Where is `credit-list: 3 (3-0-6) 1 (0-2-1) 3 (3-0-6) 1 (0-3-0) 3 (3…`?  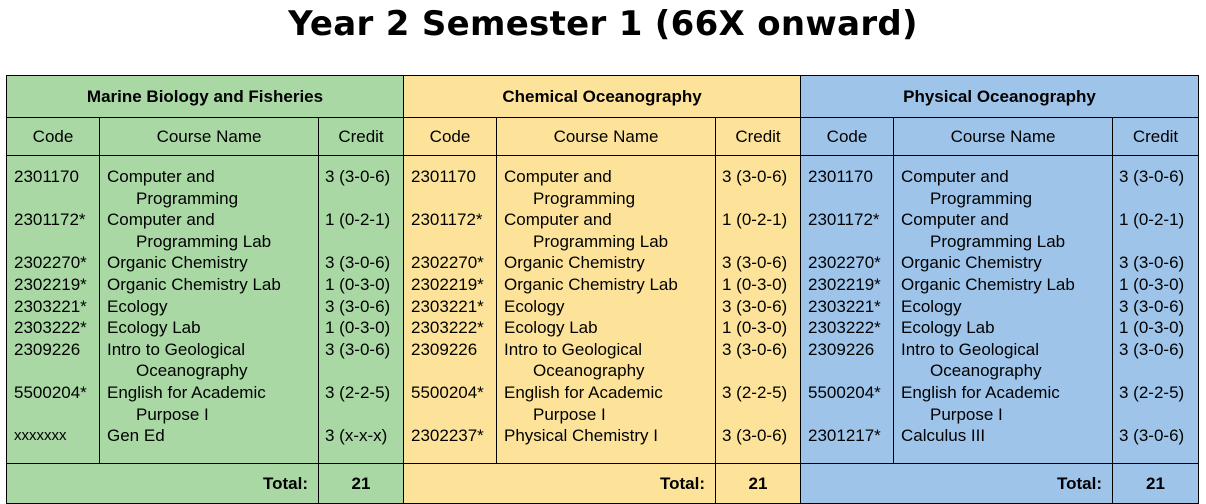 credit-list: 3 (3-0-6) 1 (0-2-1) 3 (3-0-6) 1 (0-3-0) 3 (3… is located at coordinates (1155, 306).